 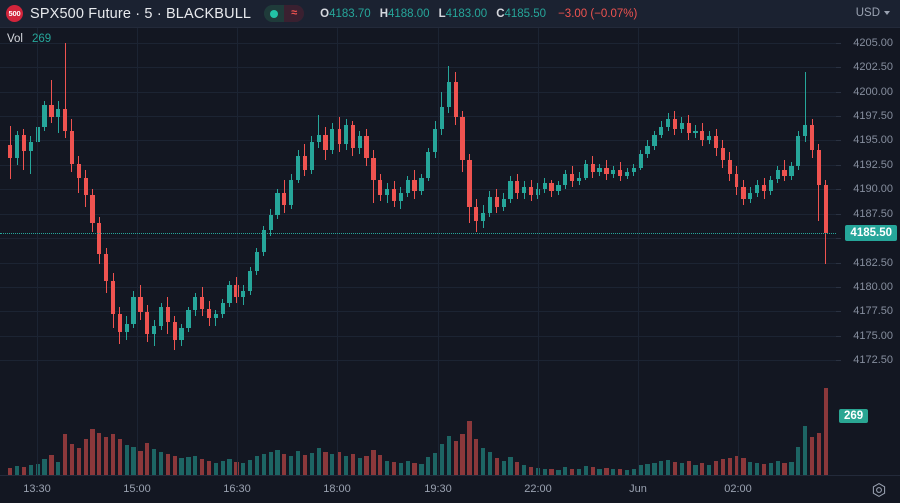 I want to click on toggle-candles-option, so click(x=274, y=13).